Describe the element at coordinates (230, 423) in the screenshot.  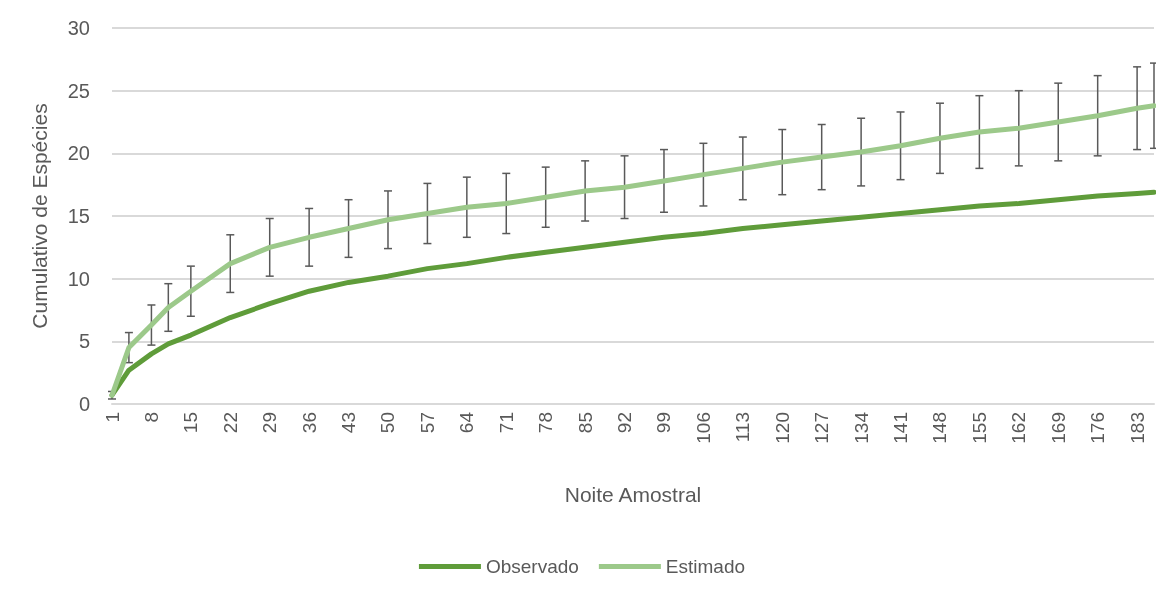
I see `x-tick-label: 22` at that location.